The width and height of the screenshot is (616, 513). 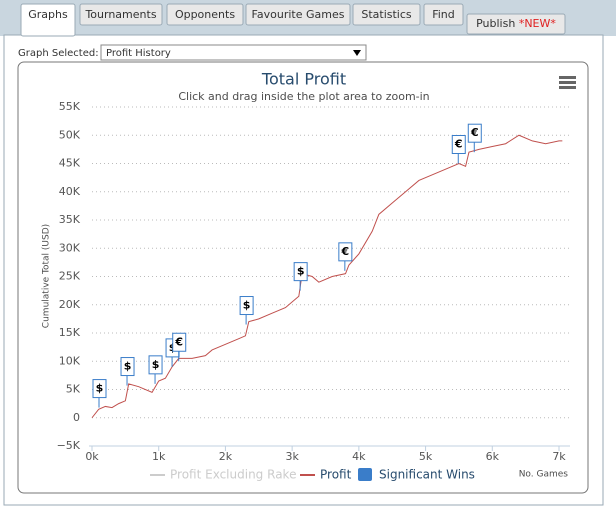 What do you see at coordinates (70, 332) in the screenshot?
I see `y-tick-label: 15K` at bounding box center [70, 332].